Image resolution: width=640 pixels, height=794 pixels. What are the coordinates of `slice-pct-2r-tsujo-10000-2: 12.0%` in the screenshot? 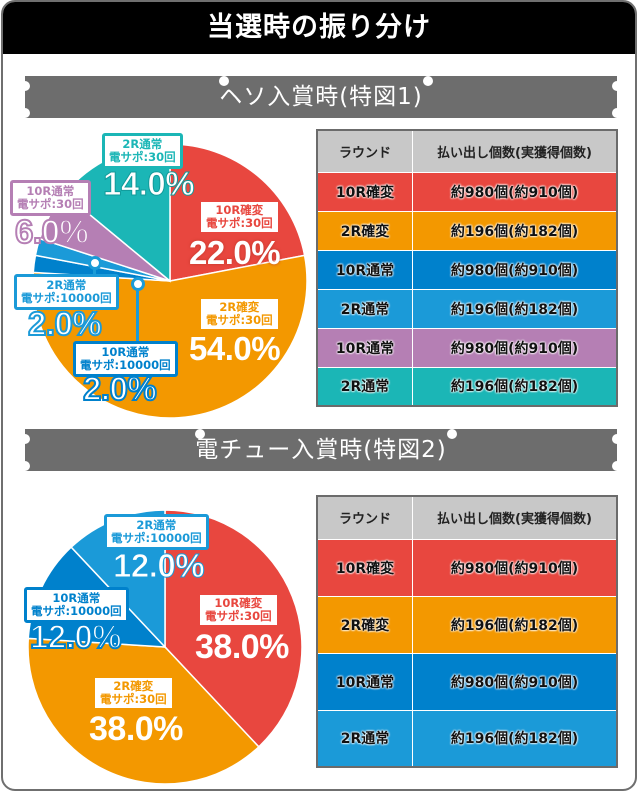 It's located at (158, 566).